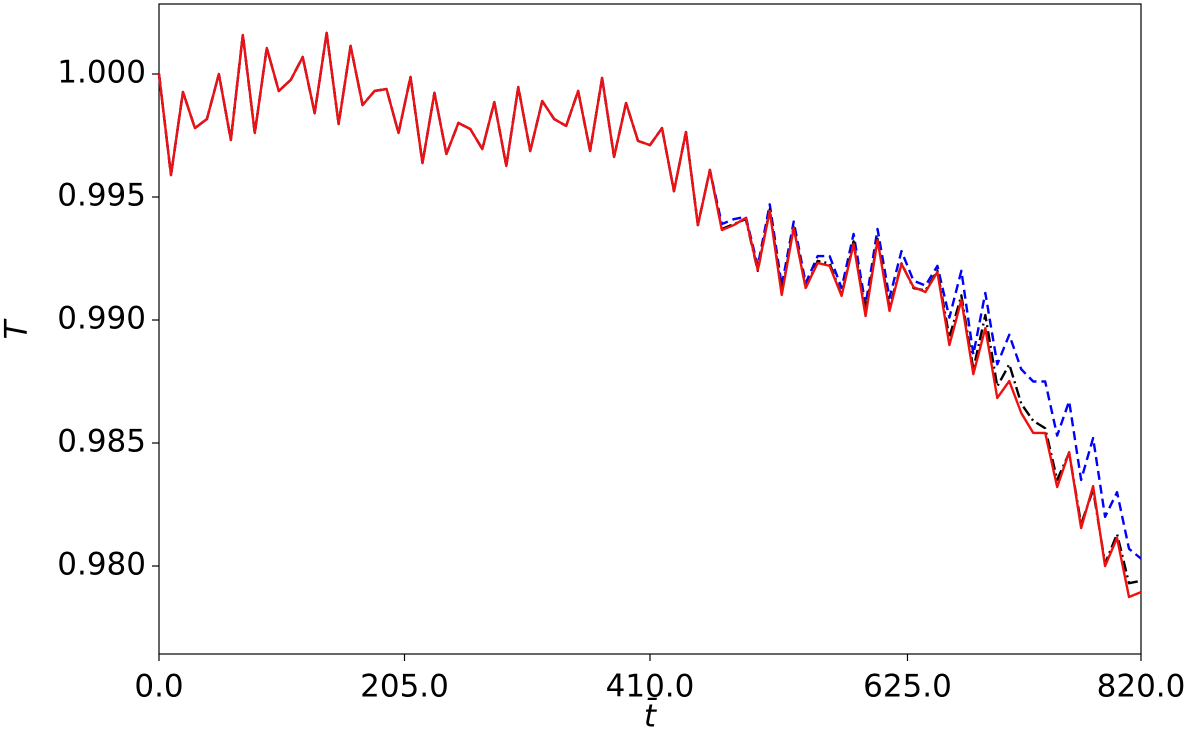 The image size is (1200, 736). What do you see at coordinates (404, 687) in the screenshot?
I see `x-tick-label: 205.0` at bounding box center [404, 687].